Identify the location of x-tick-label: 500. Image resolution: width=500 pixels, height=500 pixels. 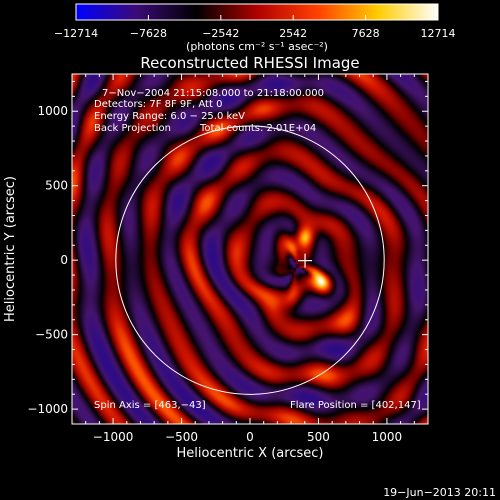
(318, 437).